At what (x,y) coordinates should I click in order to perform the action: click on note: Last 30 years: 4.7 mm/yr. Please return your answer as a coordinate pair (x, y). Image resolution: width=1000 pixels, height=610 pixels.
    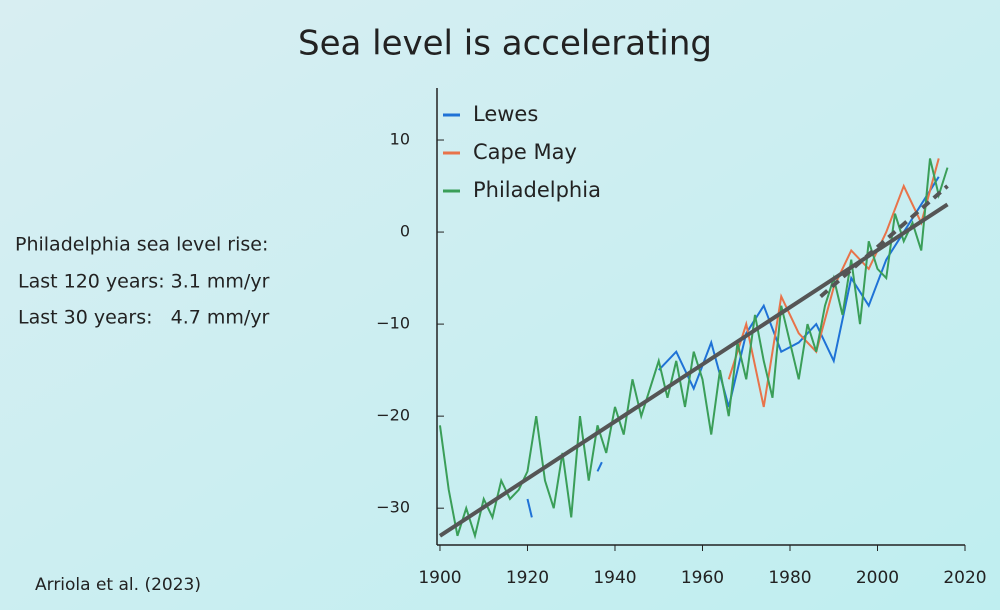
    Looking at the image, I should click on (144, 318).